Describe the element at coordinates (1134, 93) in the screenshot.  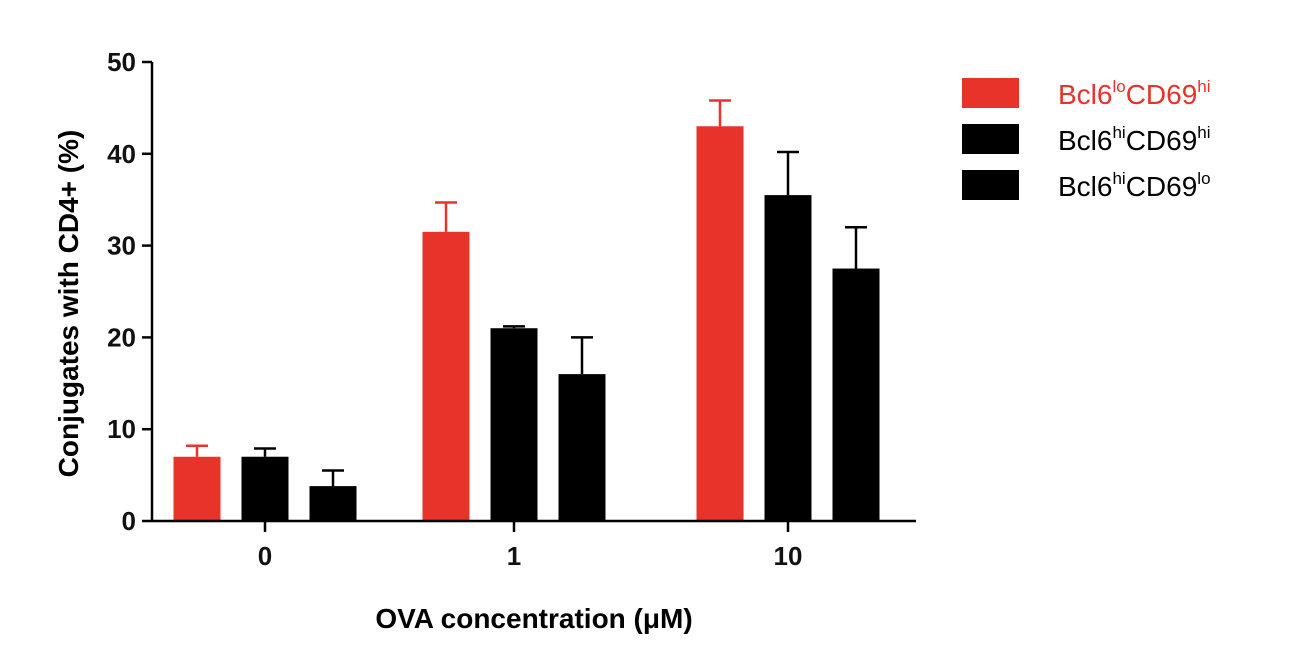
I see `legend-label: Bcl6loCD69hi` at that location.